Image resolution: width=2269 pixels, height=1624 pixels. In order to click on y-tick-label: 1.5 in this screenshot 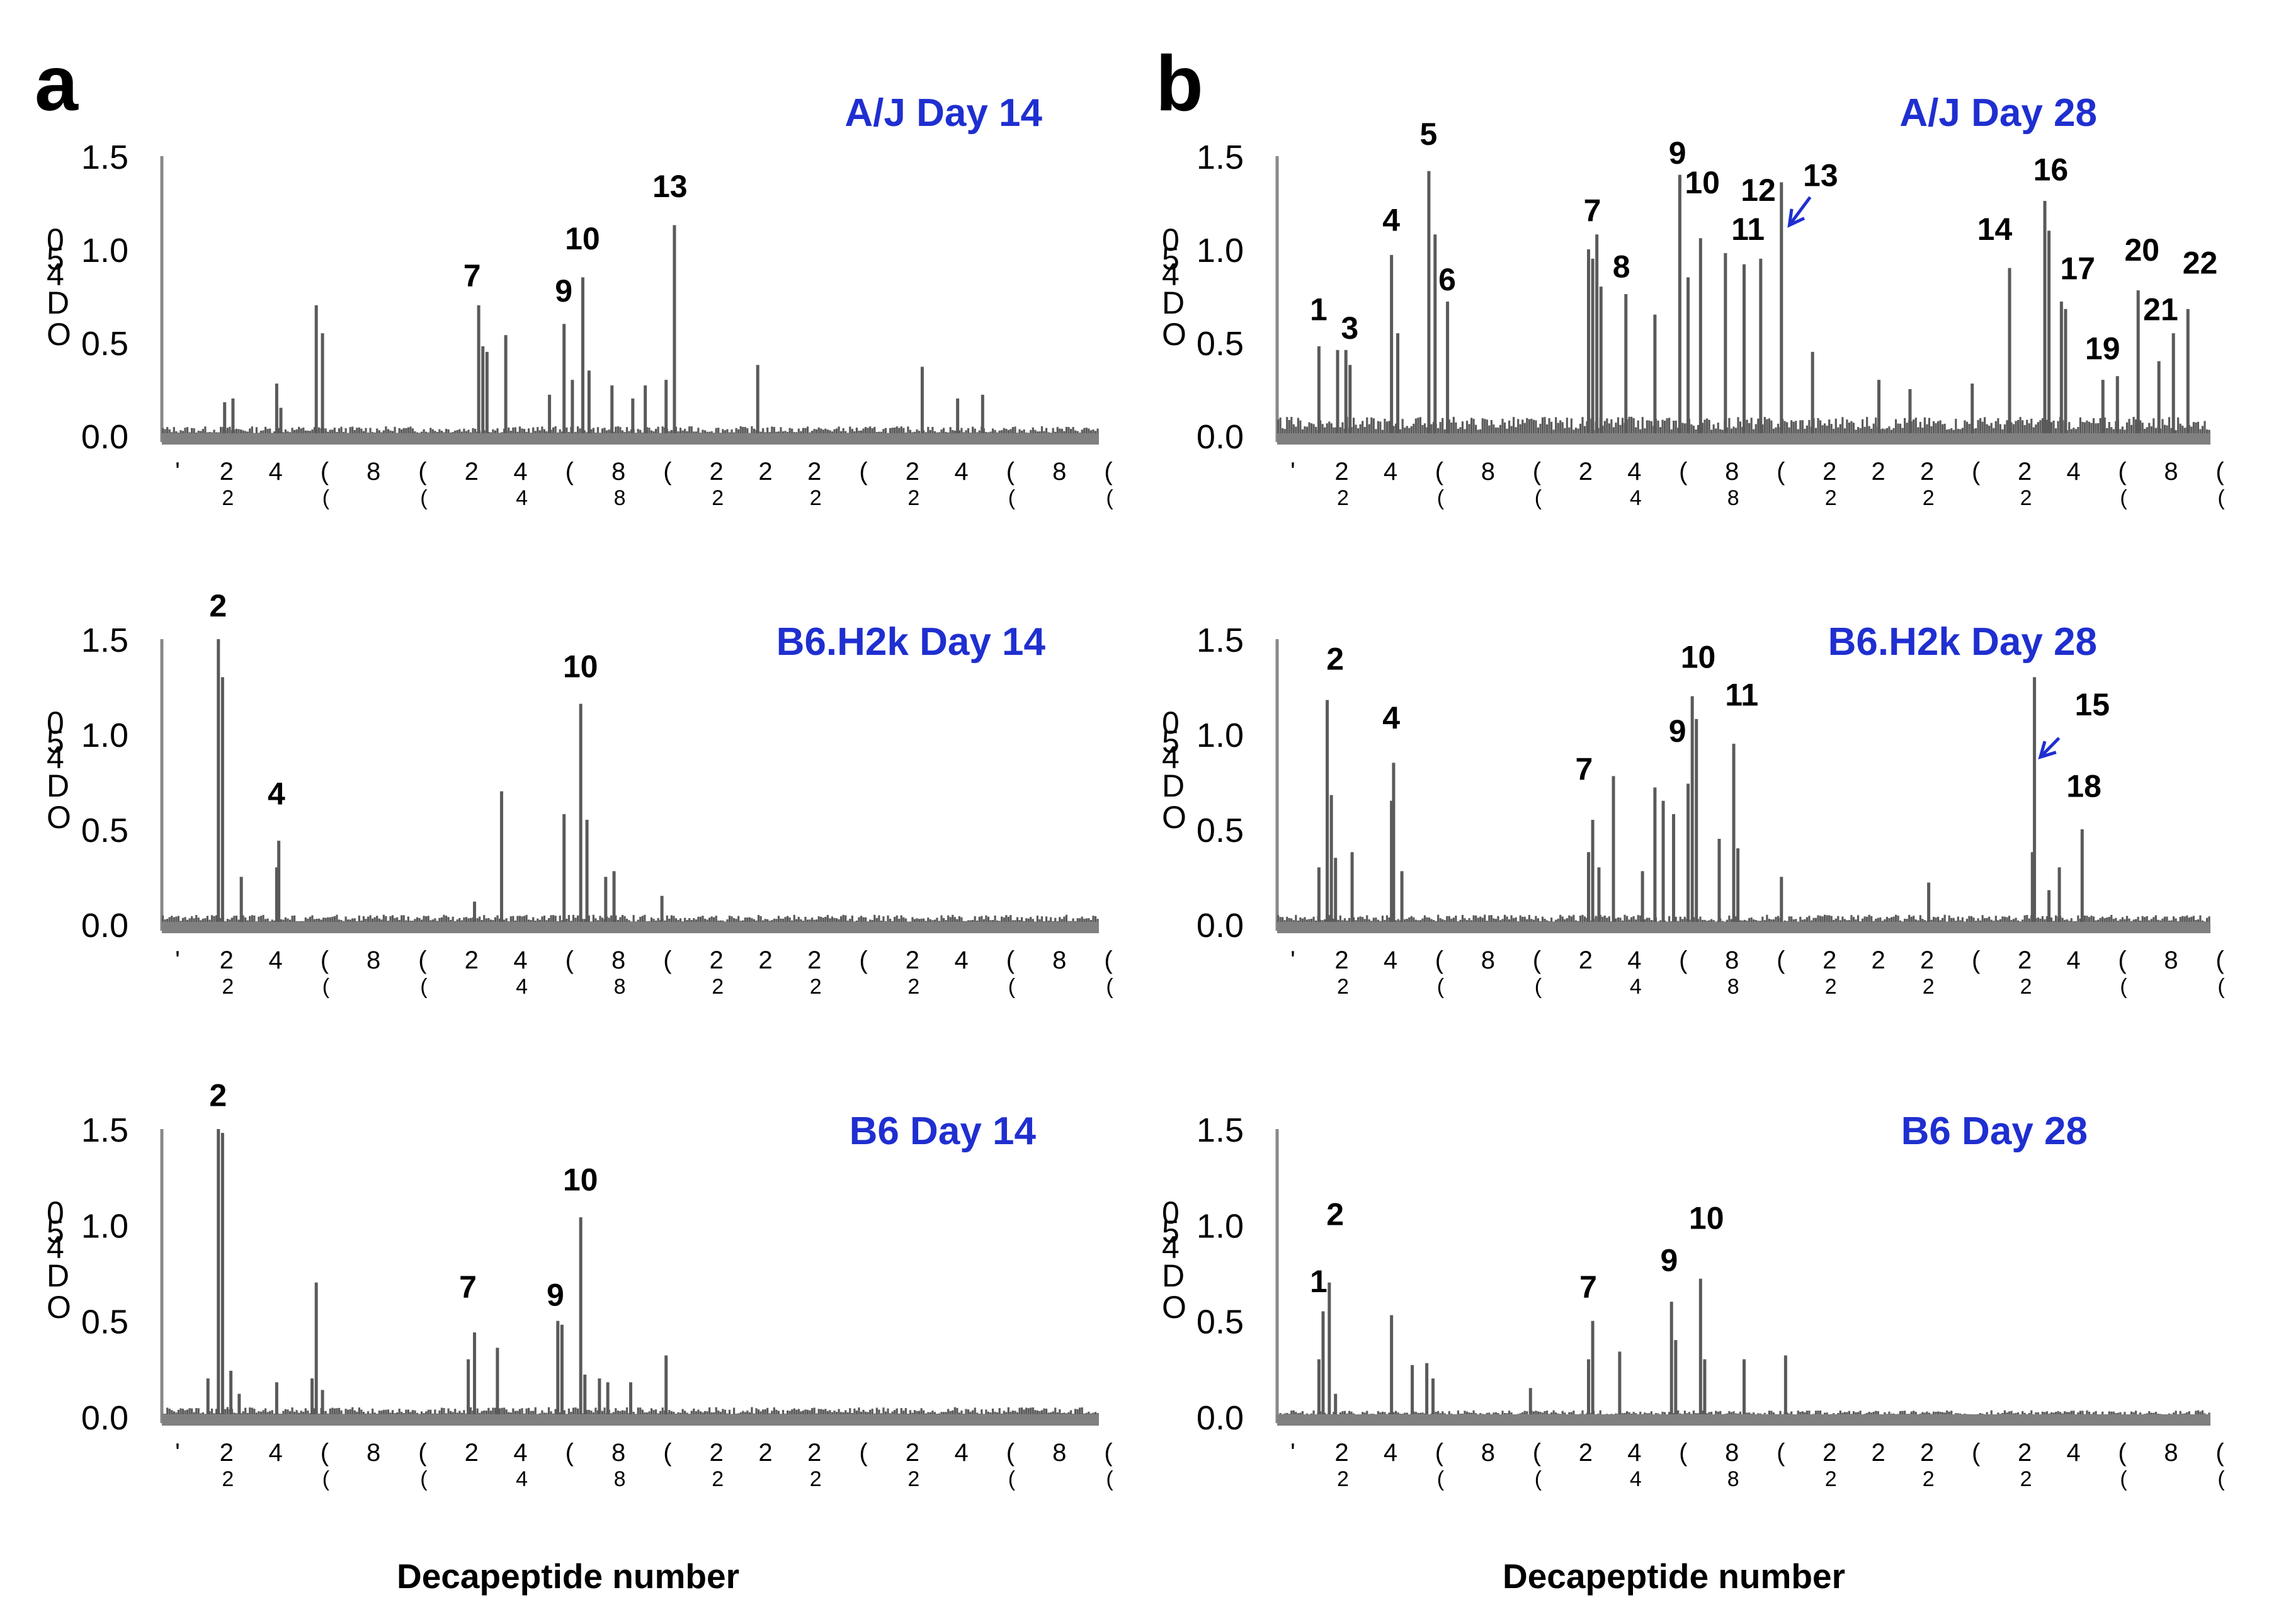, I will do `click(105, 640)`.